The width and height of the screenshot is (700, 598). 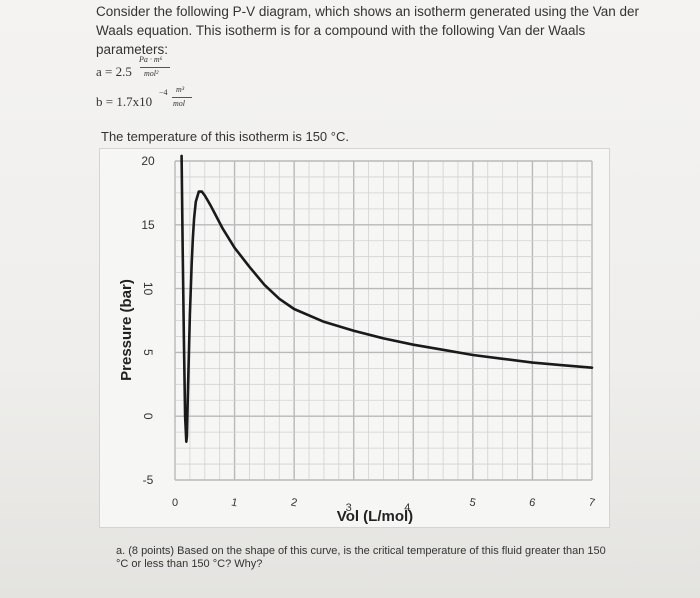 I want to click on x-tick-labels: 0 1 2 3 4 5 6 7, so click(x=384, y=505).